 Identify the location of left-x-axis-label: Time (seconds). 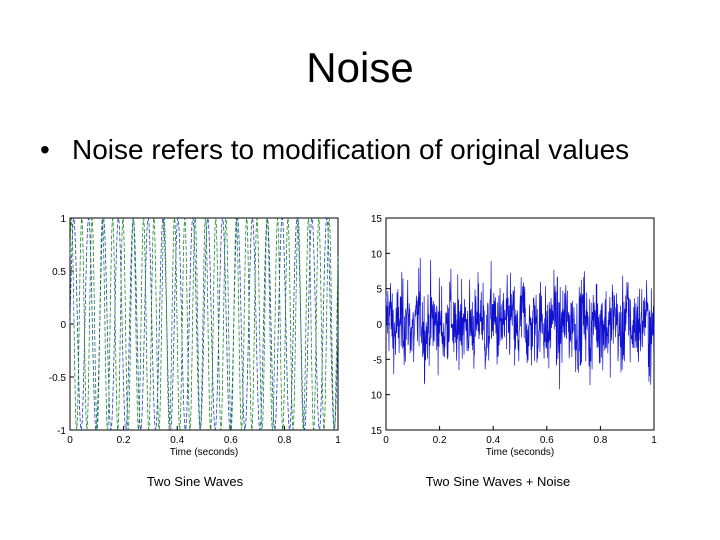
(204, 452).